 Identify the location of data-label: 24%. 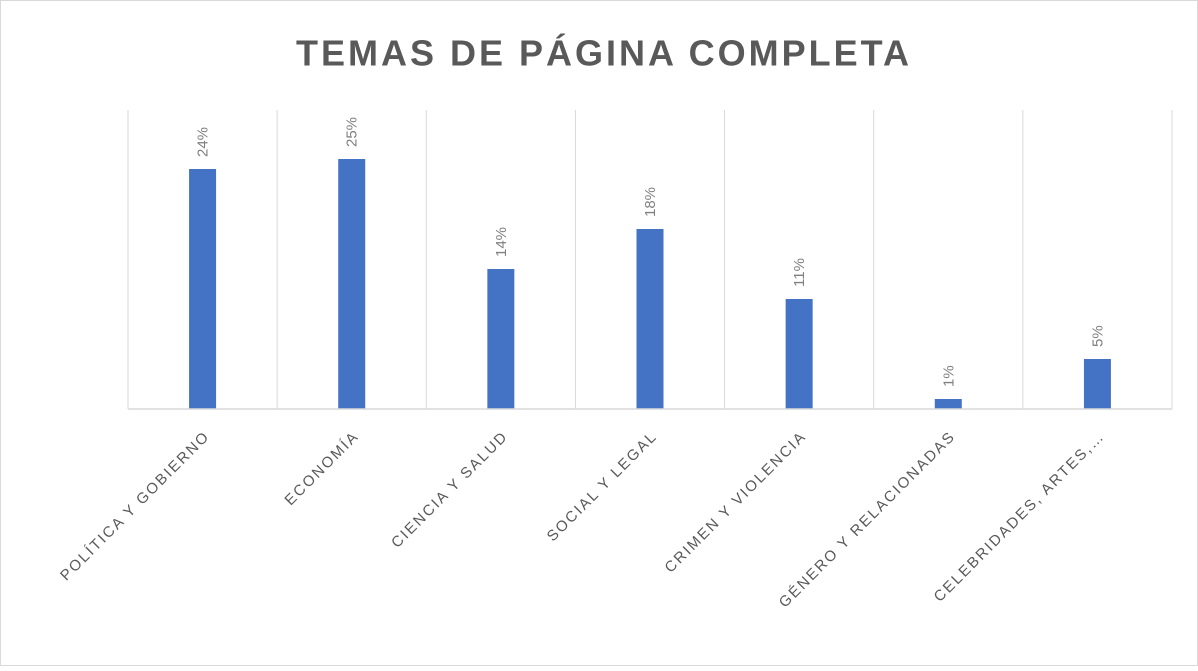
(203, 142).